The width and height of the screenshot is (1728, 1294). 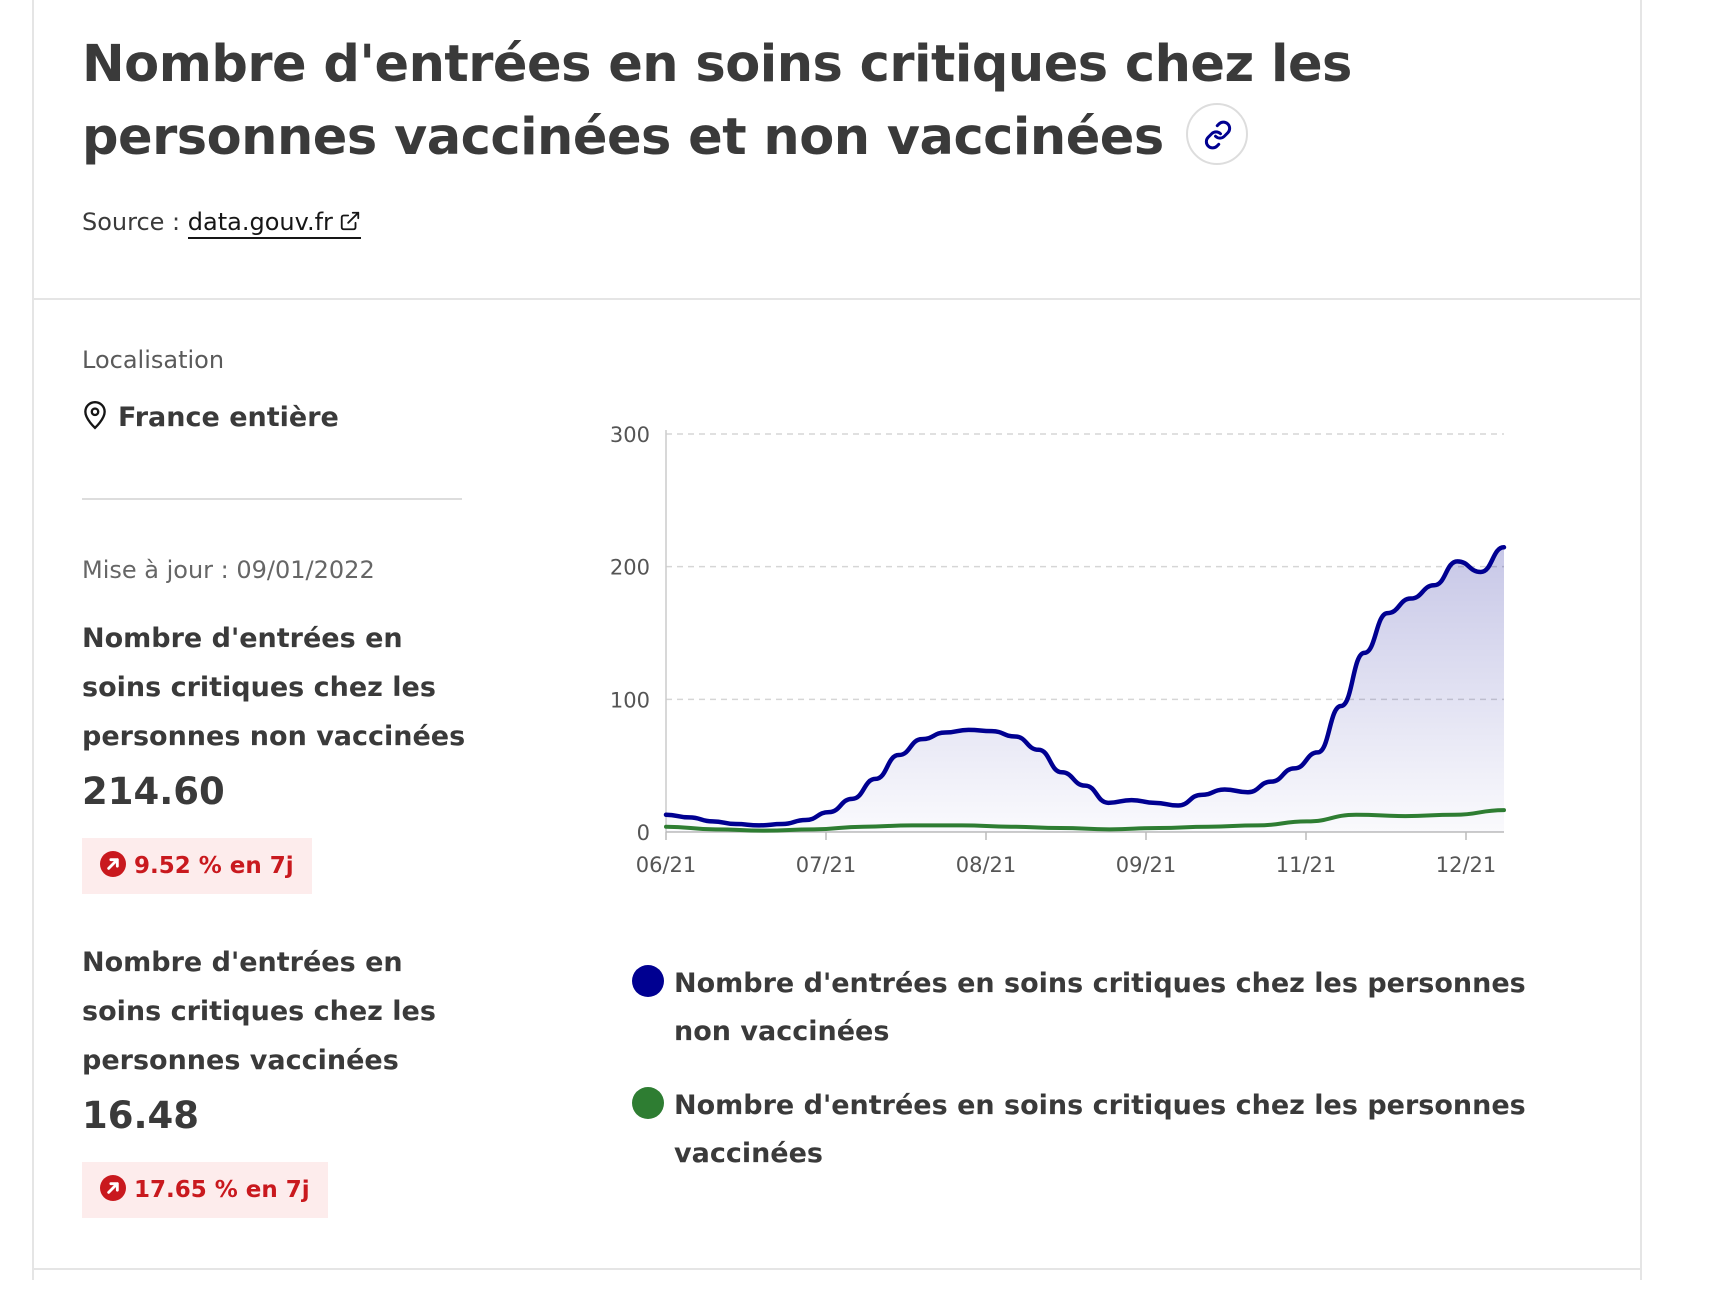 What do you see at coordinates (1146, 865) in the screenshot?
I see `x-tick-label: 09/21` at bounding box center [1146, 865].